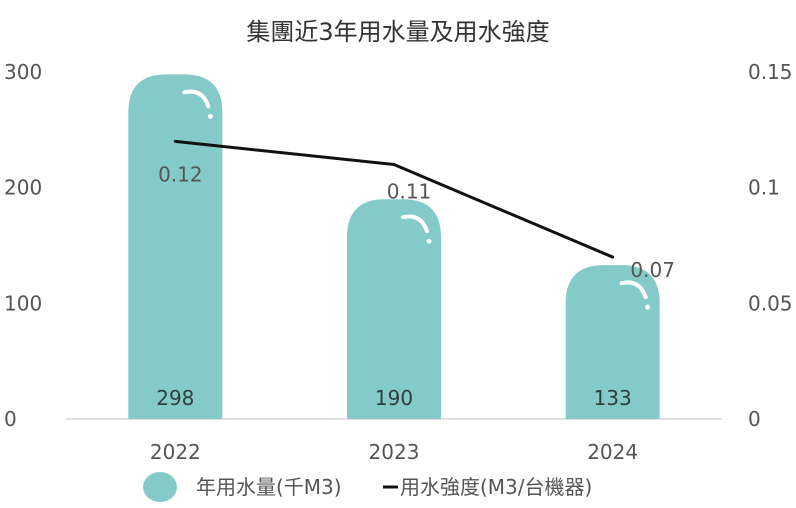 The width and height of the screenshot is (796, 508). What do you see at coordinates (770, 72) in the screenshot?
I see `right-tick-label: 0.15` at bounding box center [770, 72].